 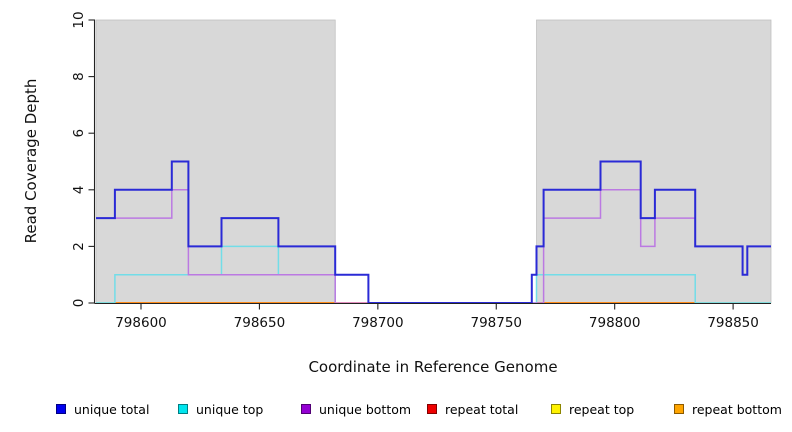 I want to click on legend-label: unique bottom, so click(x=365, y=409).